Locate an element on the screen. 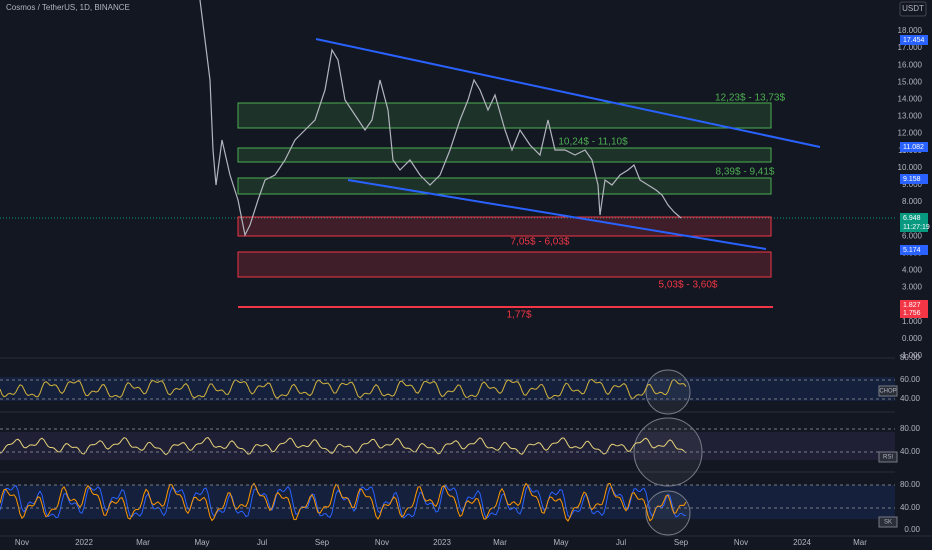  price-label: 10.000 is located at coordinates (910, 167).